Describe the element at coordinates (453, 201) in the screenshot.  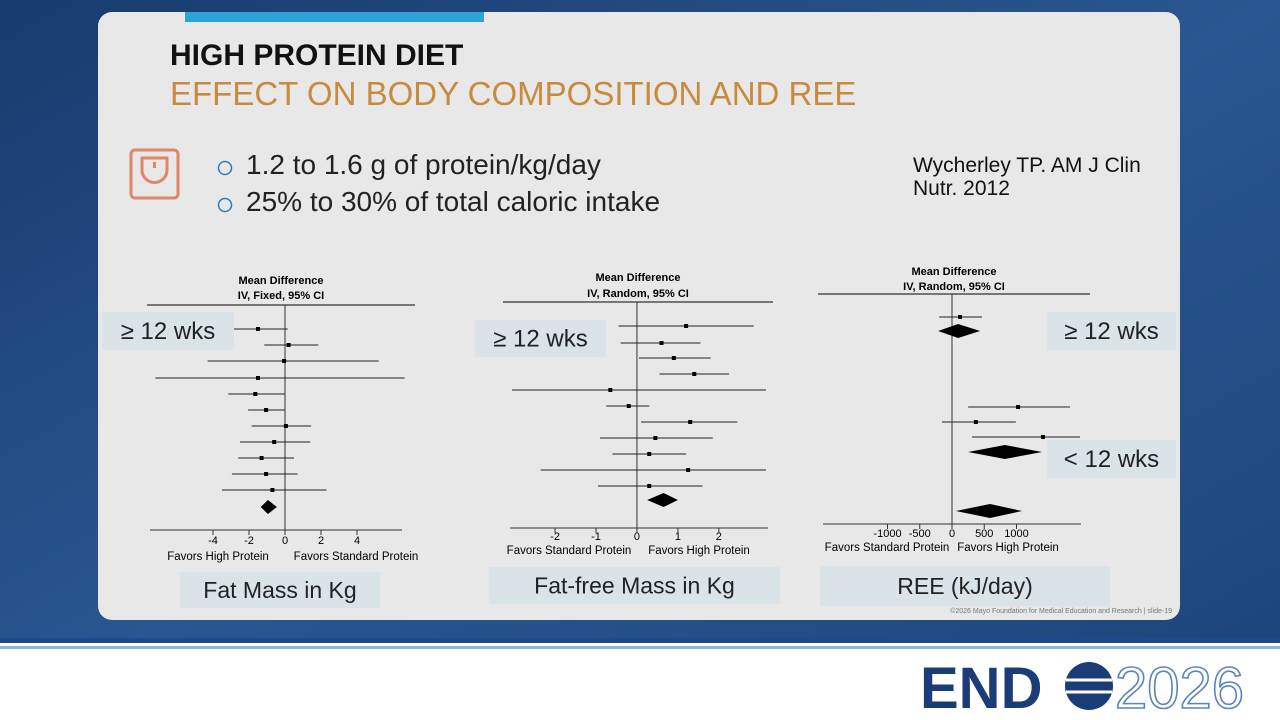
I see `bullet-text: 25% to 30% of total caloric intake` at that location.